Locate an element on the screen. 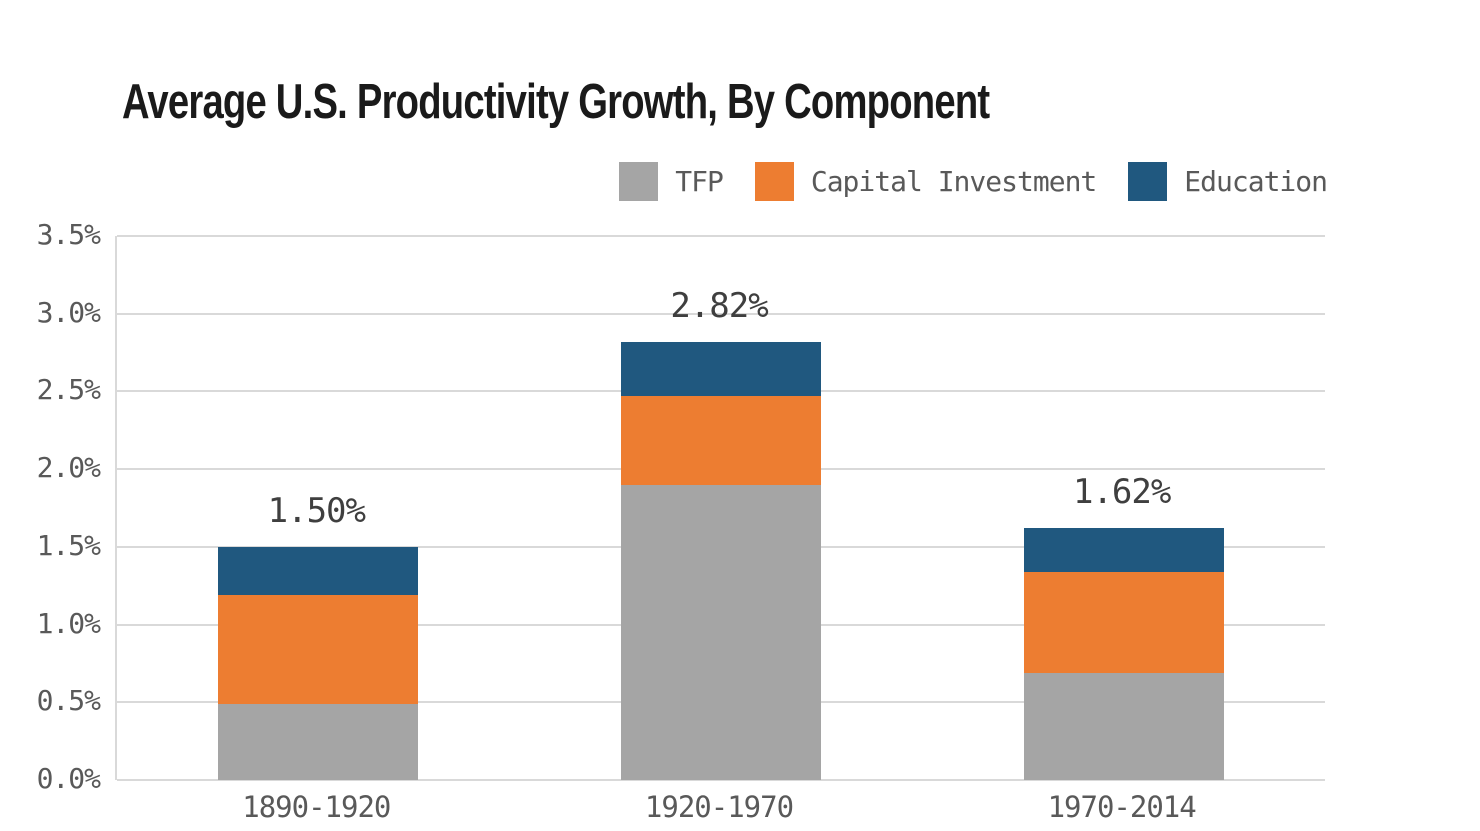 Image resolution: width=1480 pixels, height=831 pixels. stacked-bar-1890-1920 is located at coordinates (318, 663).